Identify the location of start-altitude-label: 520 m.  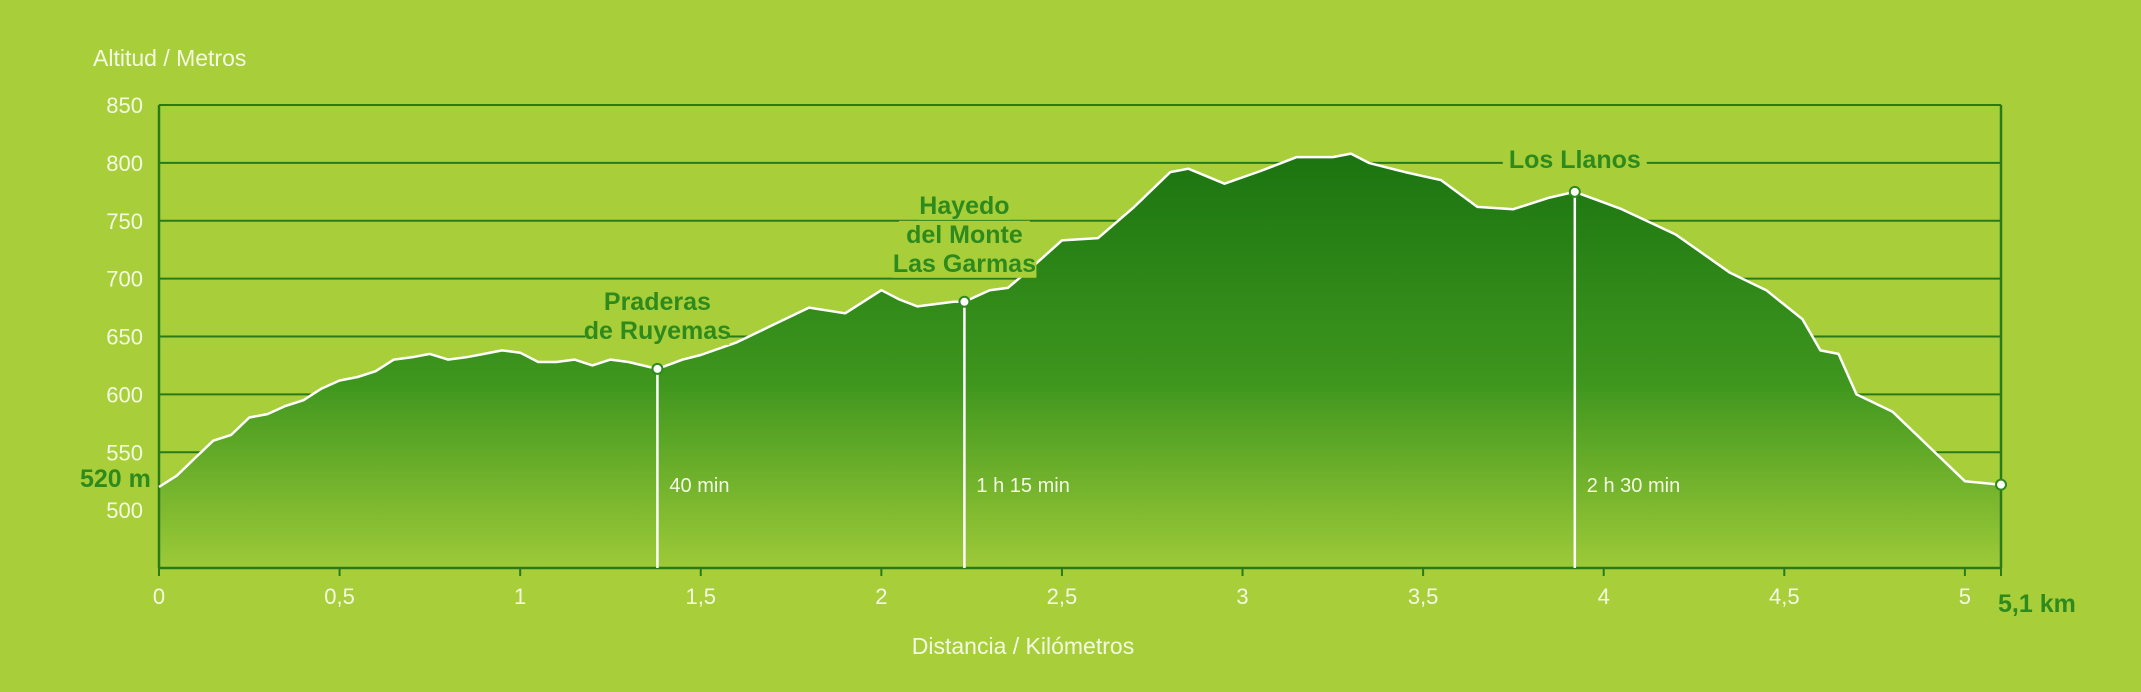
(115, 479).